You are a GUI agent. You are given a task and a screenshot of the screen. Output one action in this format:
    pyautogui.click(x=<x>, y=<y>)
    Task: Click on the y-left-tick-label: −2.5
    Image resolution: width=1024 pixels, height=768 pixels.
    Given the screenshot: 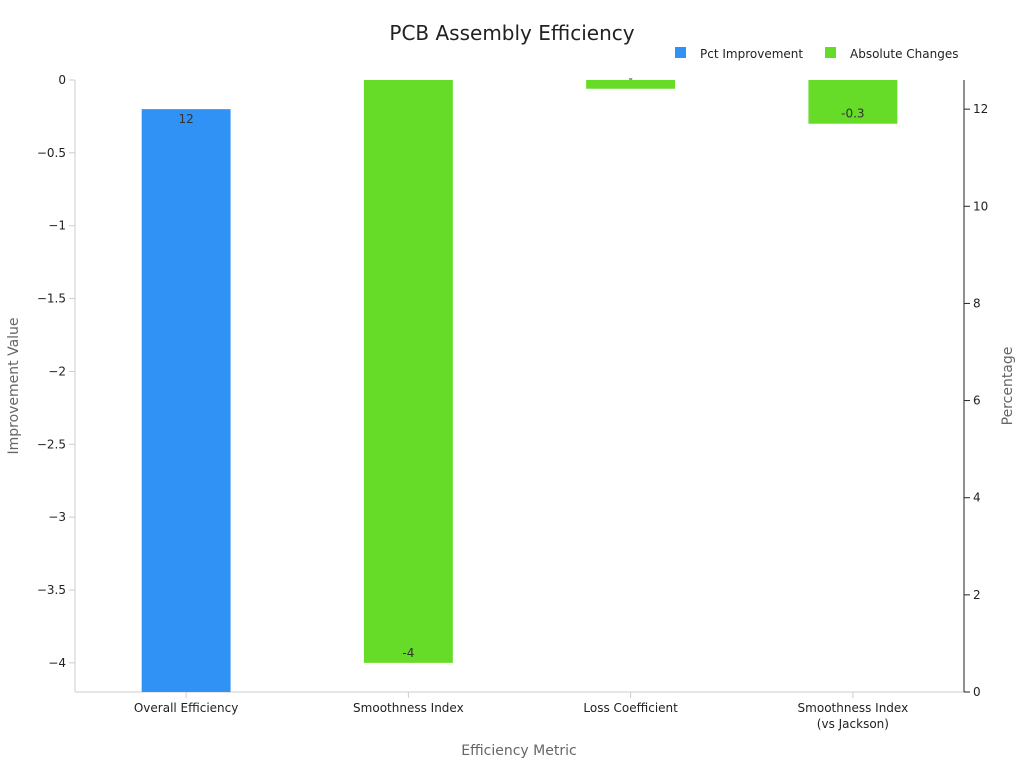 What is the action you would take?
    pyautogui.click(x=51, y=444)
    